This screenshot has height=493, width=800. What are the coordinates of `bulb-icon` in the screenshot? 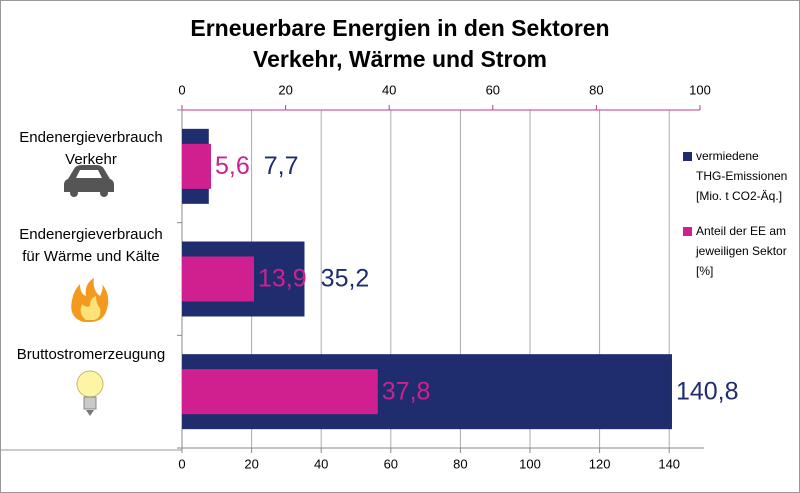 It's located at (90, 393).